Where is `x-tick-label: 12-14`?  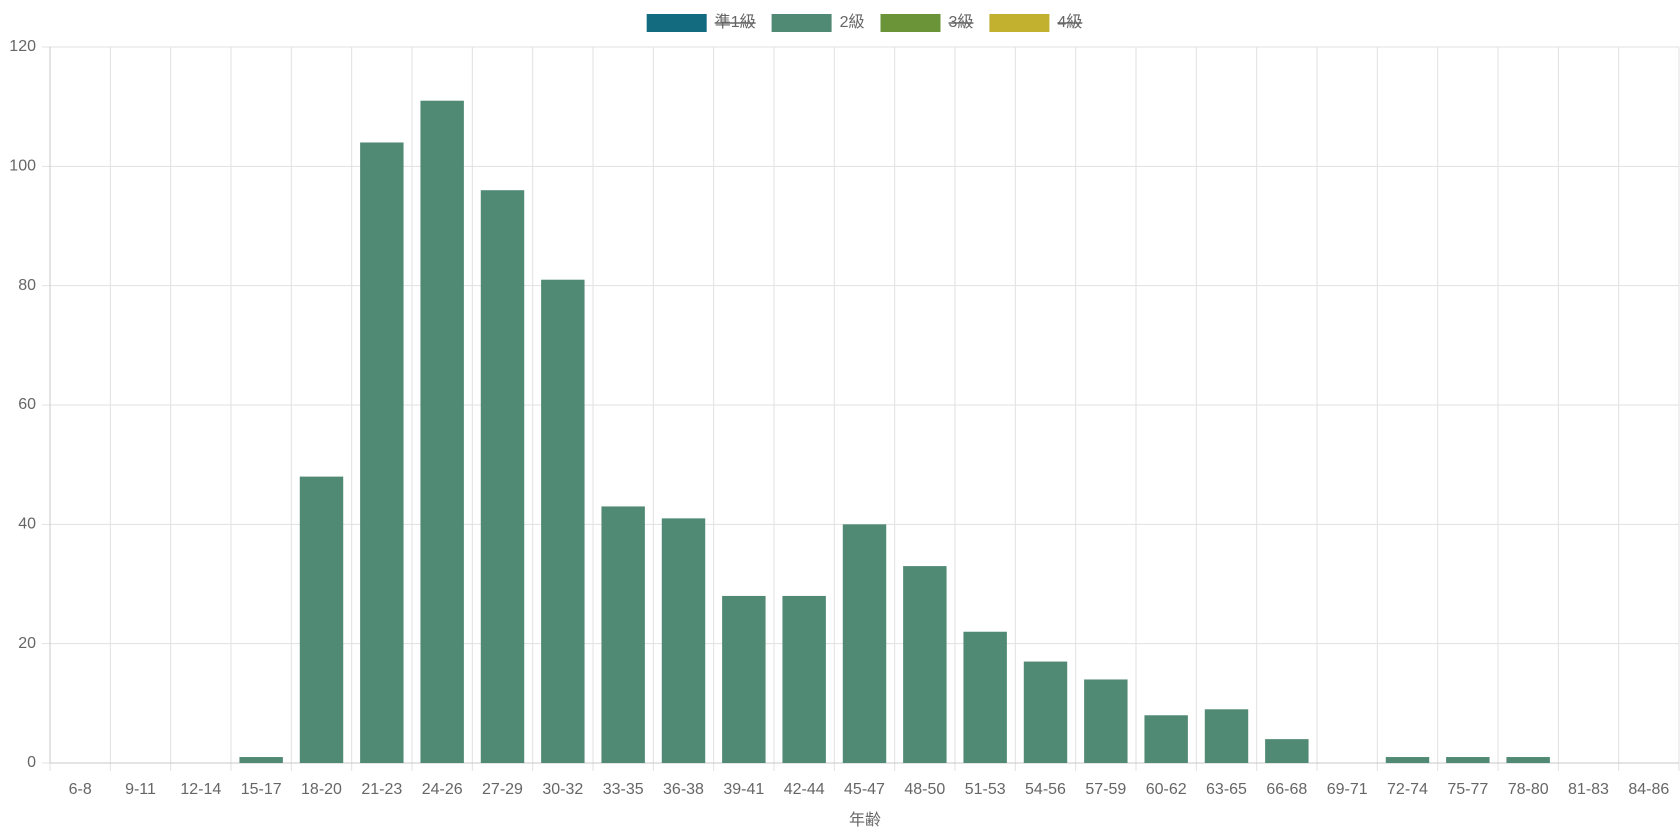 x-tick-label: 12-14 is located at coordinates (200, 789).